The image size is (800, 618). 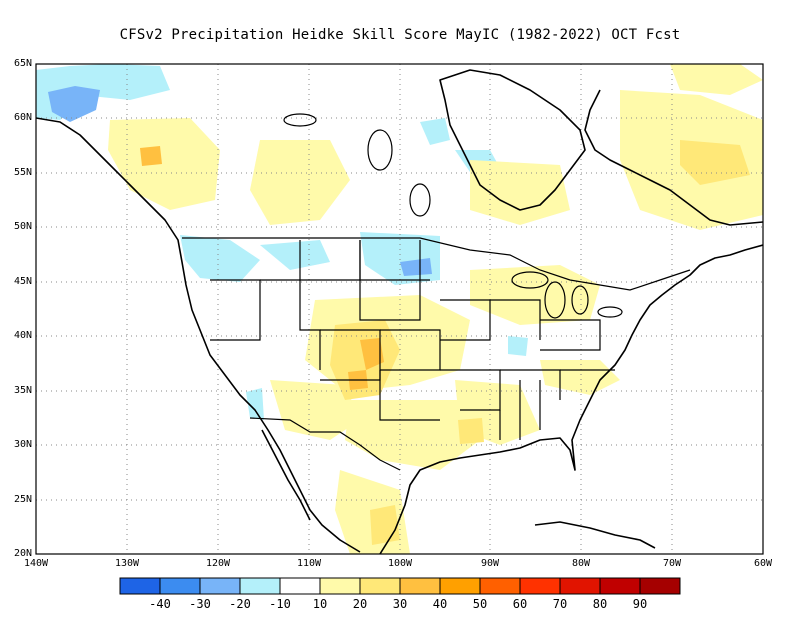 I want to click on cuba, so click(x=595, y=535).